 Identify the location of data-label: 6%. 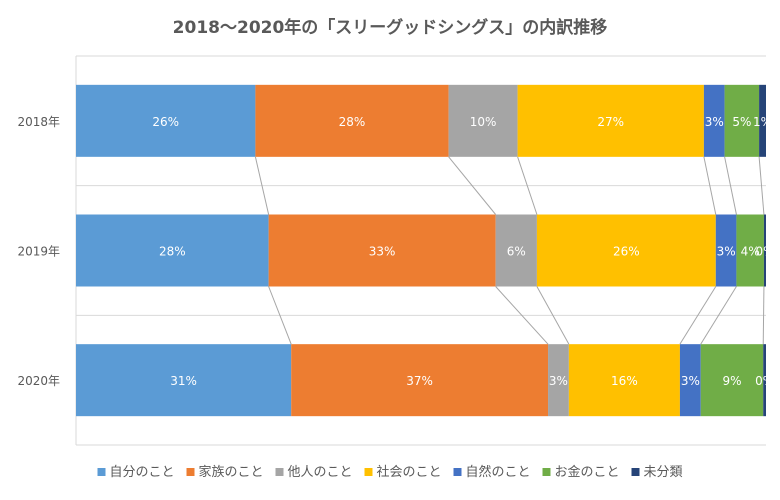
(516, 252).